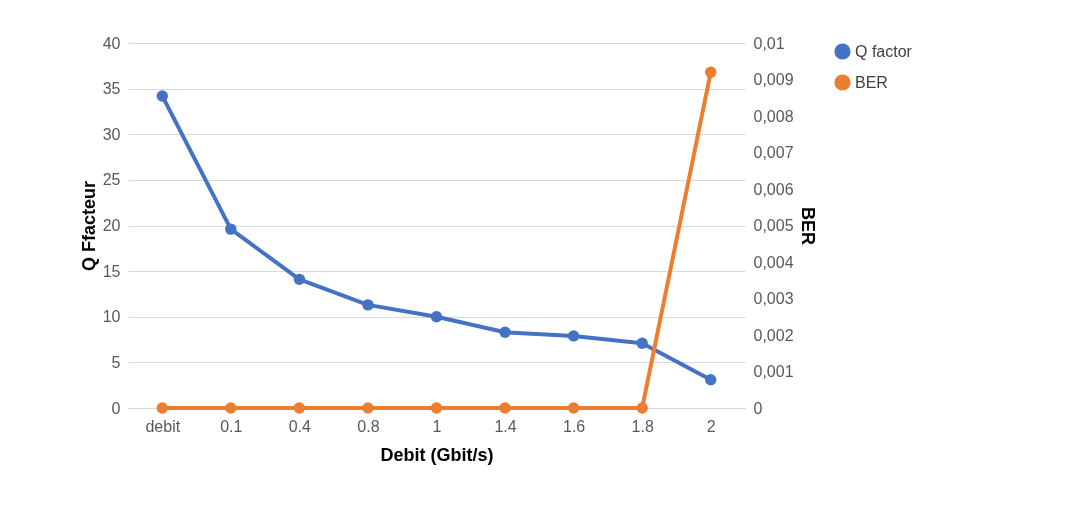 This screenshot has height=518, width=1070. I want to click on y-axis-title: Q Ffacteur, so click(88, 226).